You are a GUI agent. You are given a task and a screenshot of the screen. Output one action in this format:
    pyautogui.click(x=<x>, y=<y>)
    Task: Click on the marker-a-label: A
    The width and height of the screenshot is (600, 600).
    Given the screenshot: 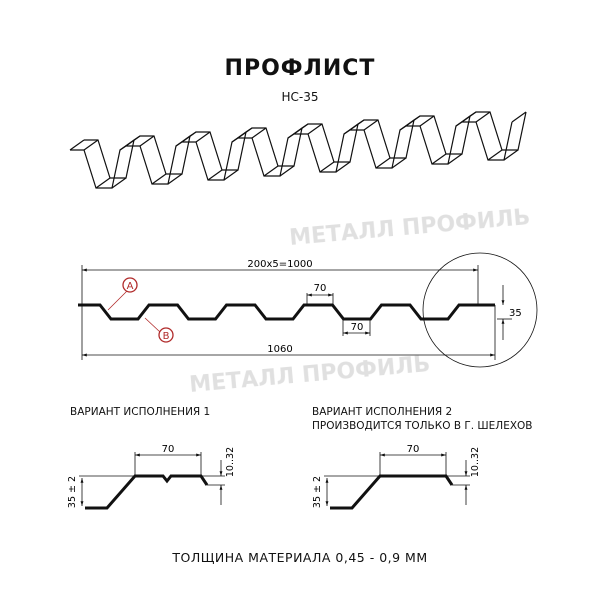 What is the action you would take?
    pyautogui.click(x=130, y=286)
    